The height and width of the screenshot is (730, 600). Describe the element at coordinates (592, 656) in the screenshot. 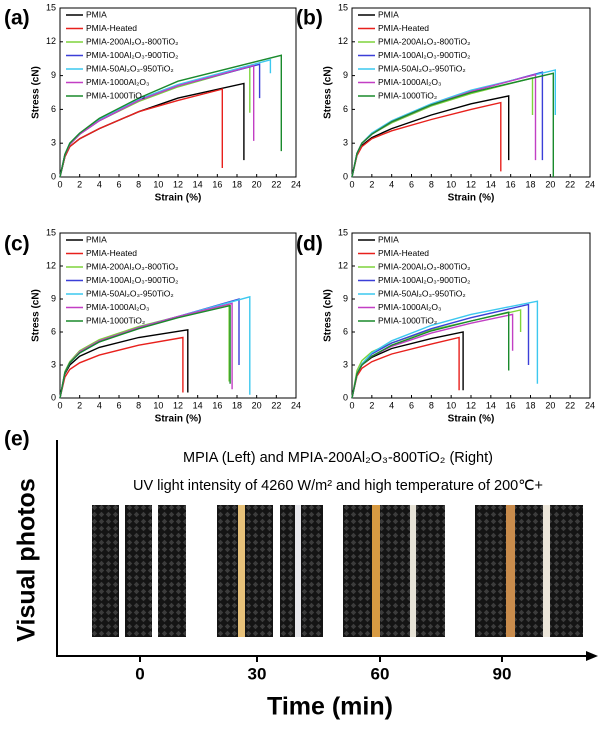

I see `axis-arrow` at that location.